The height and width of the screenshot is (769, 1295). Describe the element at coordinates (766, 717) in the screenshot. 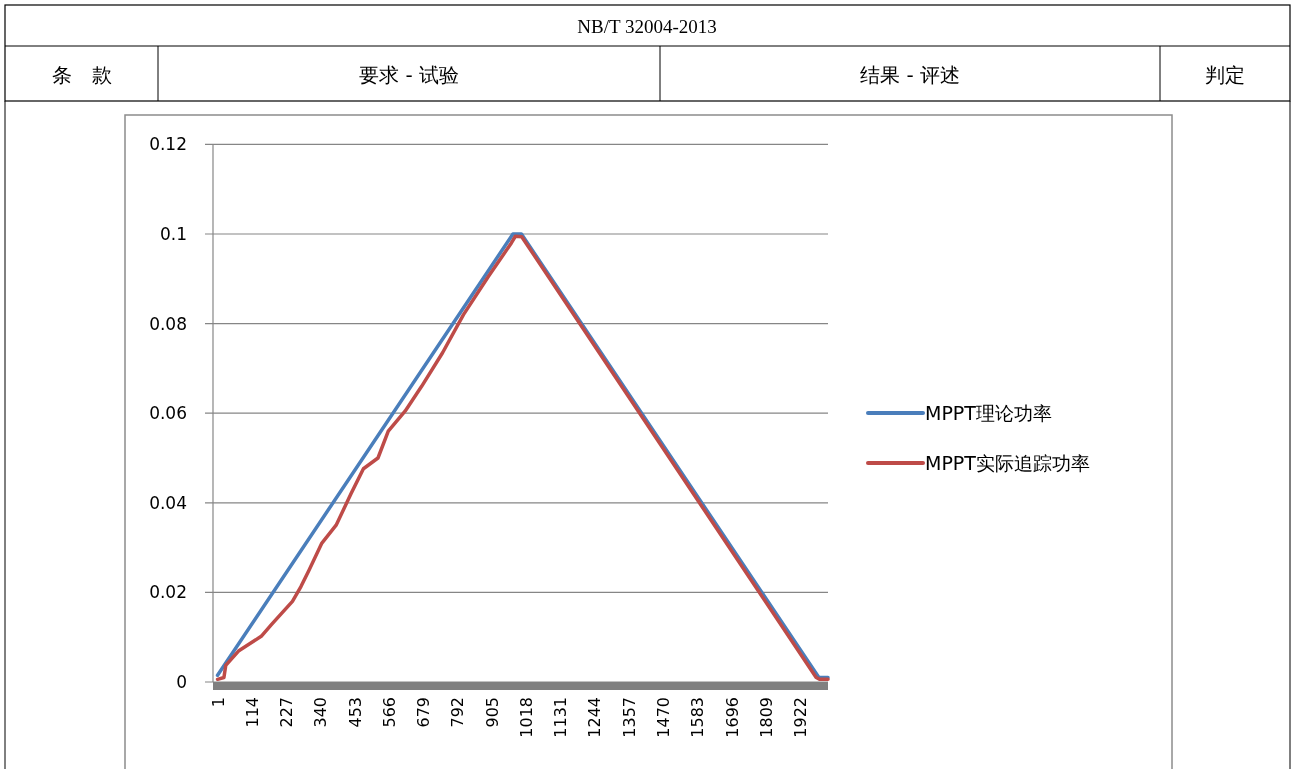

I see `x-tick-label: 1809` at that location.